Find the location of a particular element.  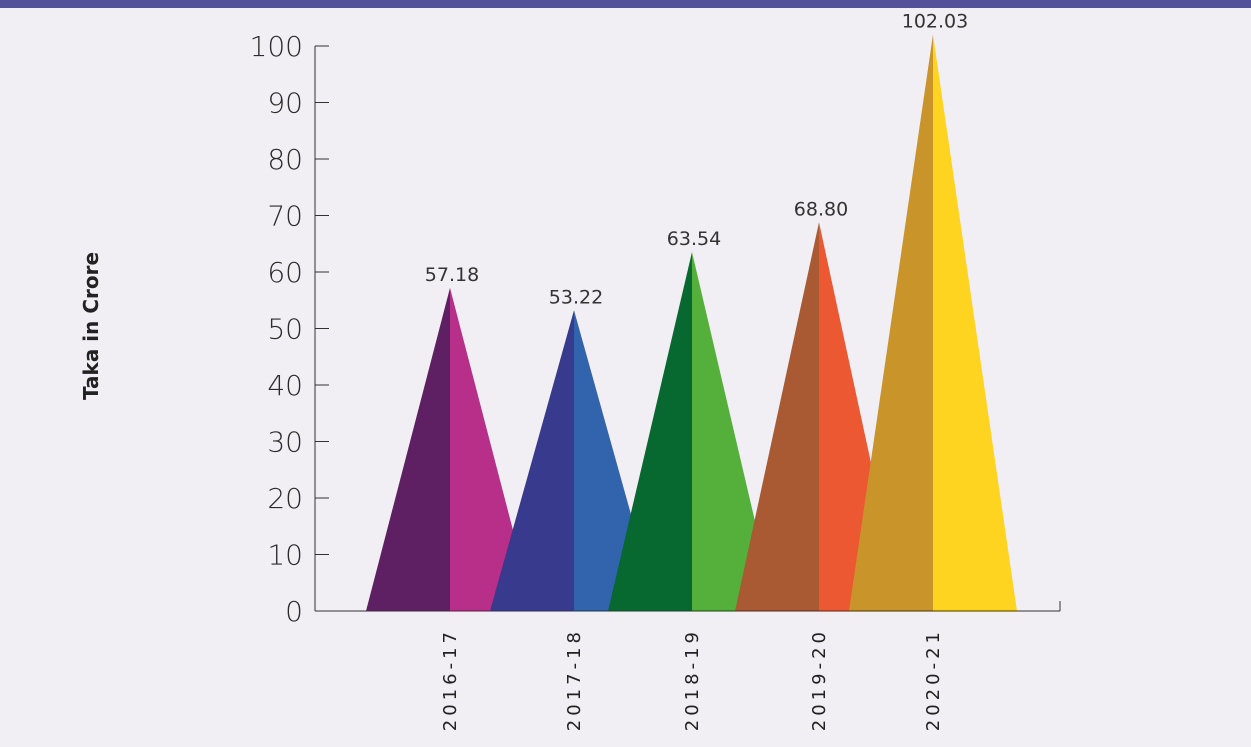

x-tick-label: 2020-21 is located at coordinates (933, 679).